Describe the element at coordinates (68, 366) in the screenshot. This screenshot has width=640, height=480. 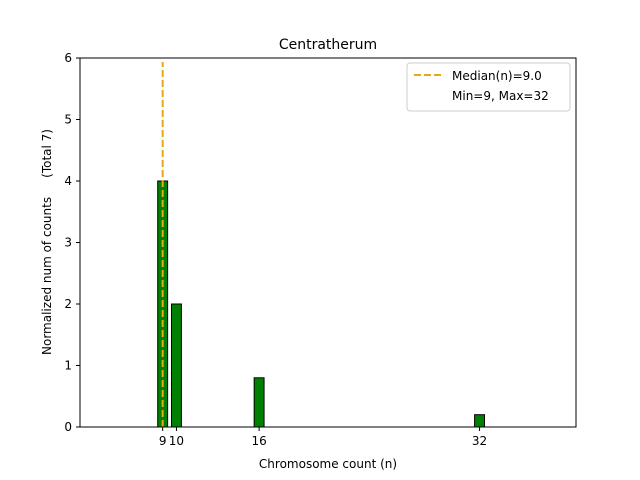
I see `y-tick-label: 1` at that location.